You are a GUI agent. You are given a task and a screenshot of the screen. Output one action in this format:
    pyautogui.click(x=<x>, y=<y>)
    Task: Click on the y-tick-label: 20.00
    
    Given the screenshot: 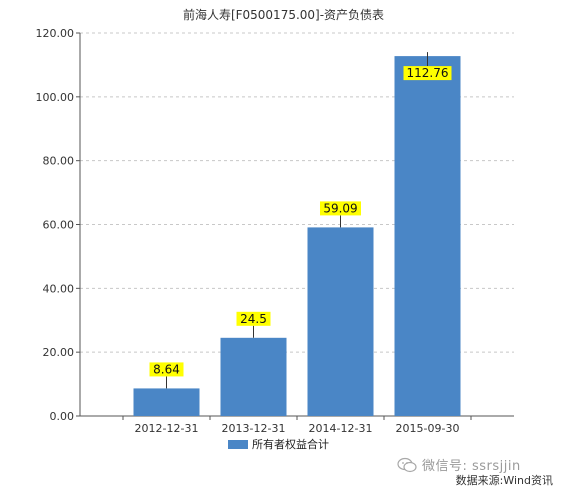 What is the action you would take?
    pyautogui.click(x=59, y=352)
    